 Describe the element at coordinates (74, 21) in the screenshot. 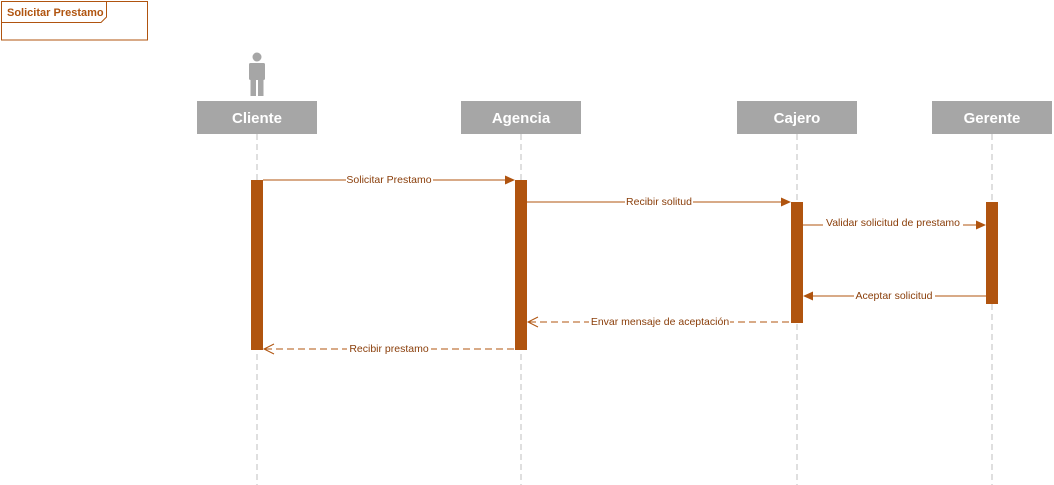

I see `diagram-frame: Solicitar Prestamo` at that location.